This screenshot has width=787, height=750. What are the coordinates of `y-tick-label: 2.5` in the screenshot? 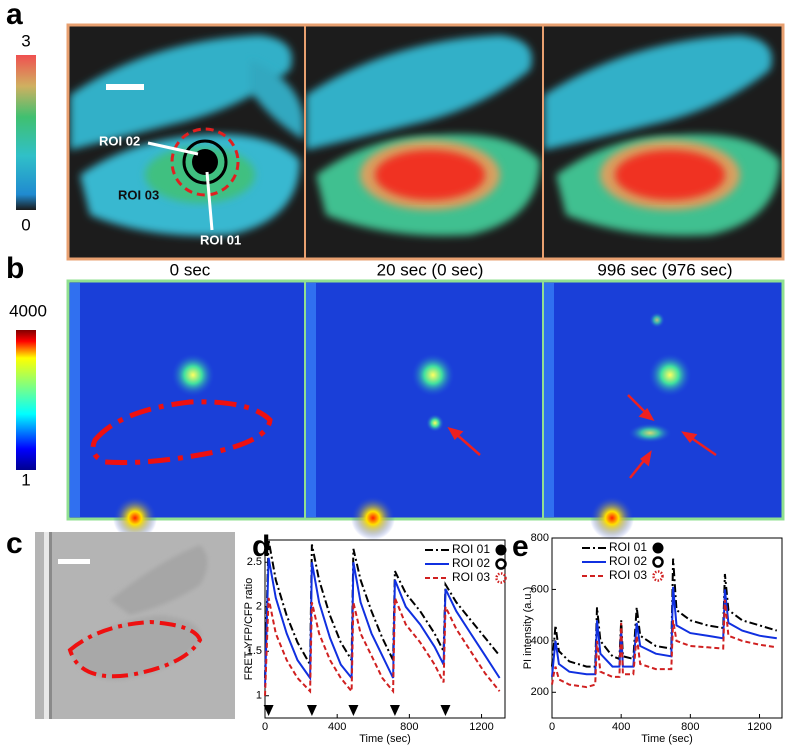 It's located at (254, 562).